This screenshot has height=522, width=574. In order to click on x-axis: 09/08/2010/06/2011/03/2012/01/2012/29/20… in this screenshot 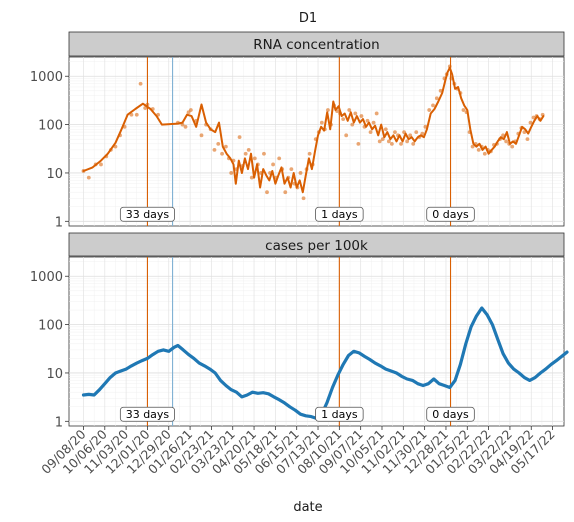, I will do `click(298, 451)`.